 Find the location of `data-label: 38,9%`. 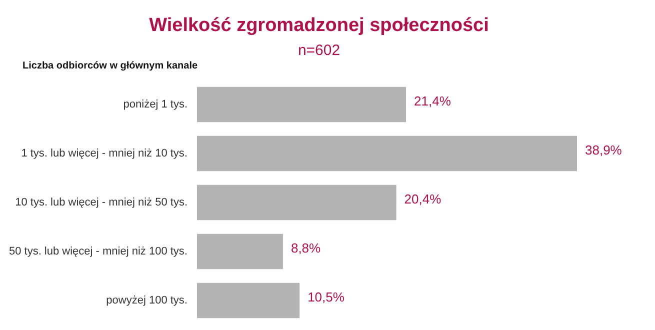

data-label: 38,9% is located at coordinates (603, 150).